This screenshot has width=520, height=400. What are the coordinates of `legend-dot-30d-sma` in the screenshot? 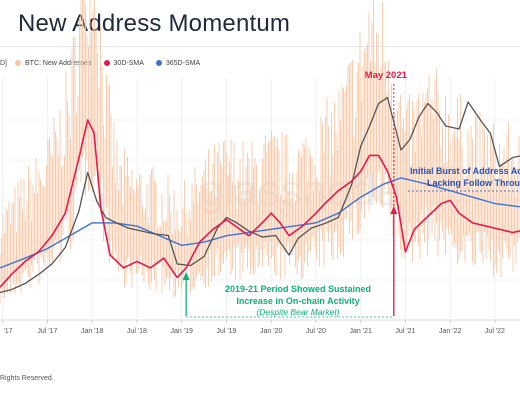 It's located at (106, 63).